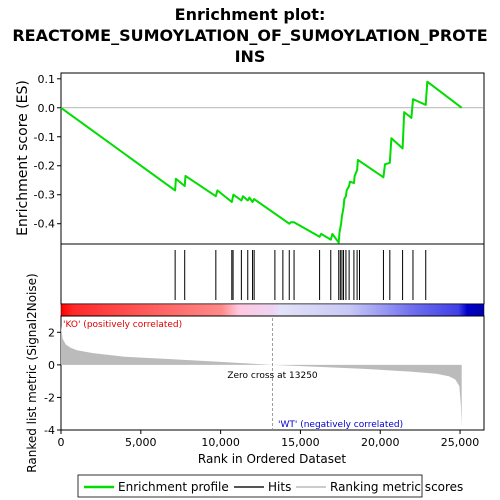 This screenshot has height=500, width=500. I want to click on rank-x-axis: 0 5,000 10,000 15,000 20,000 25,000, so click(269, 439).